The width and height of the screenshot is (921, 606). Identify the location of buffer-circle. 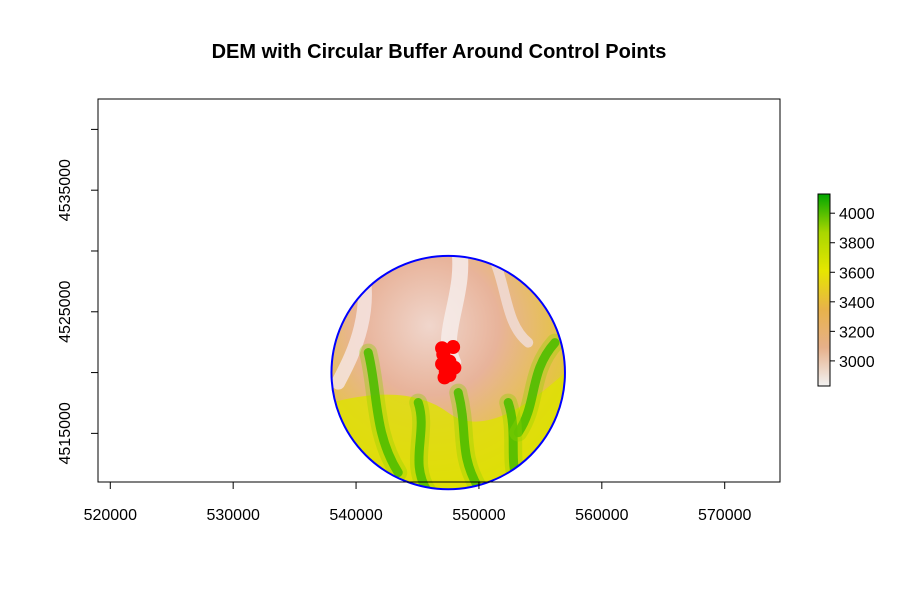
(448, 372).